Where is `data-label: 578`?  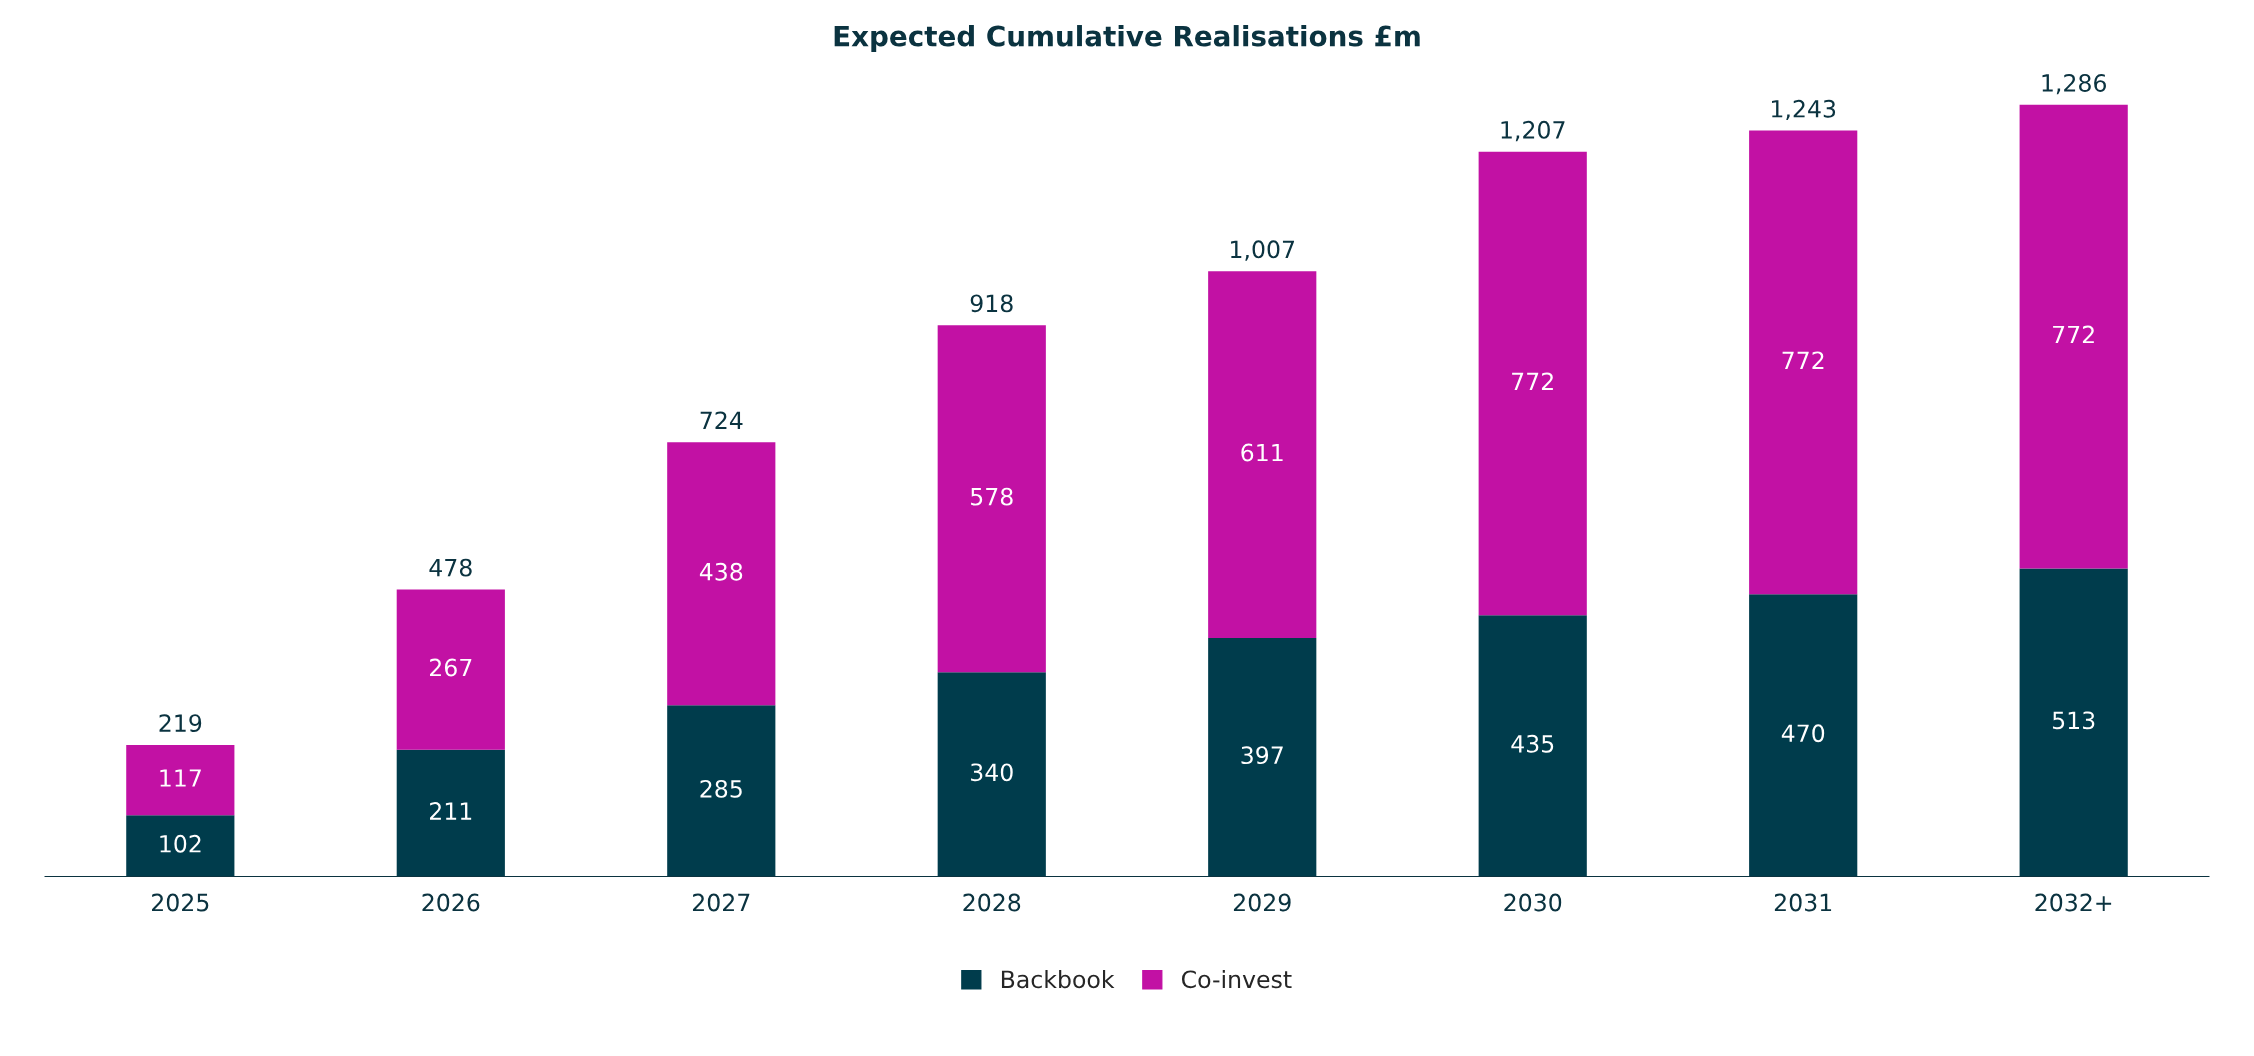
data-label: 578 is located at coordinates (992, 496).